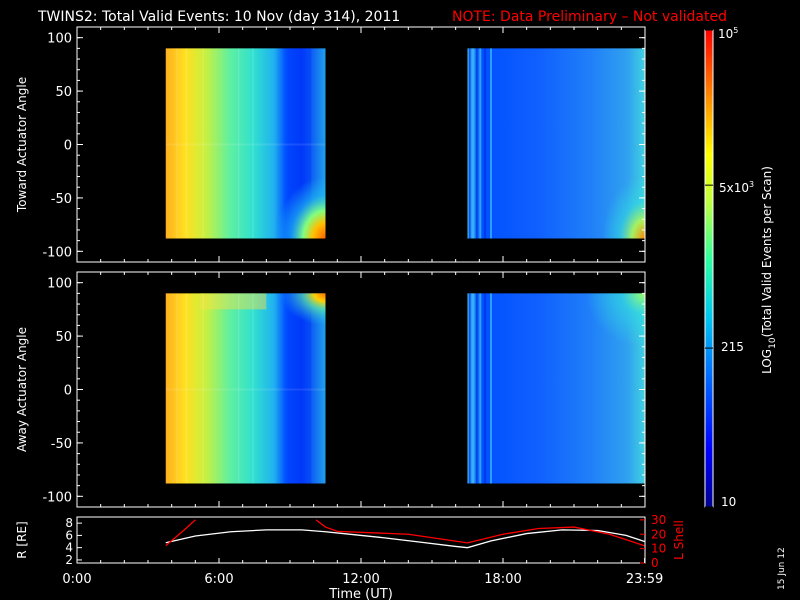  Describe the element at coordinates (728, 502) in the screenshot. I see `colorbar-tick-10: 10` at that location.